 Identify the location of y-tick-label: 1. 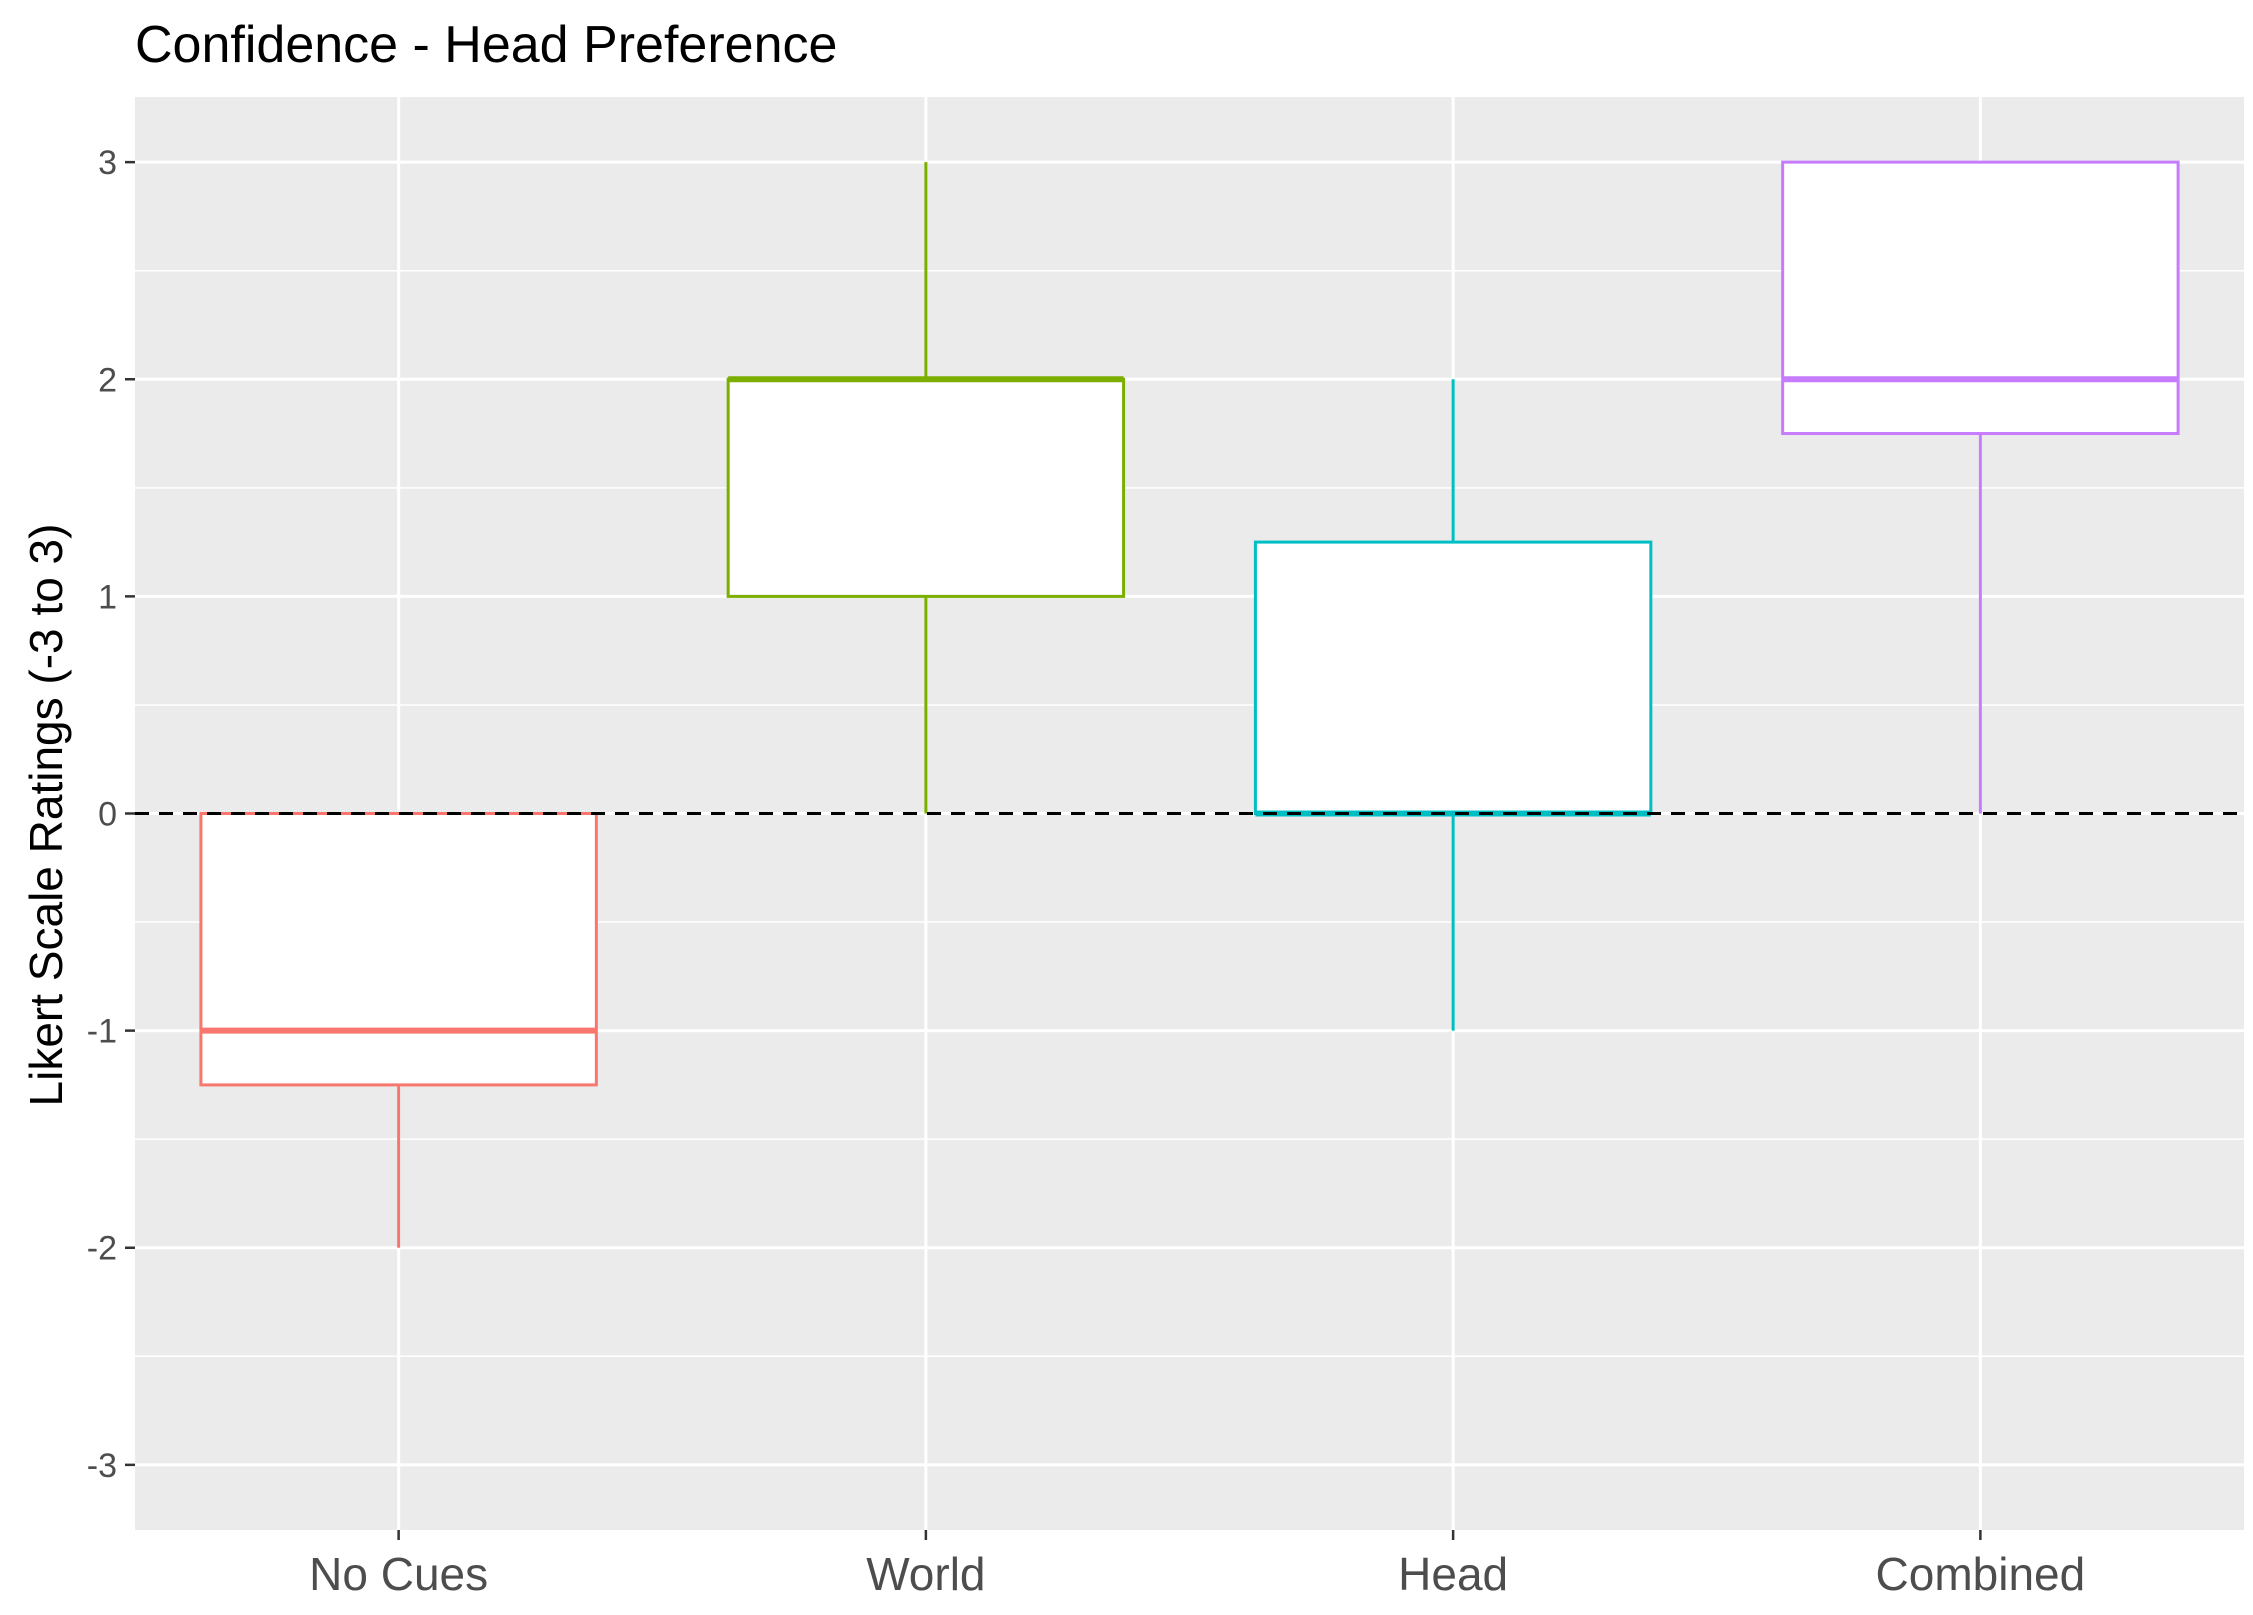
(107, 597).